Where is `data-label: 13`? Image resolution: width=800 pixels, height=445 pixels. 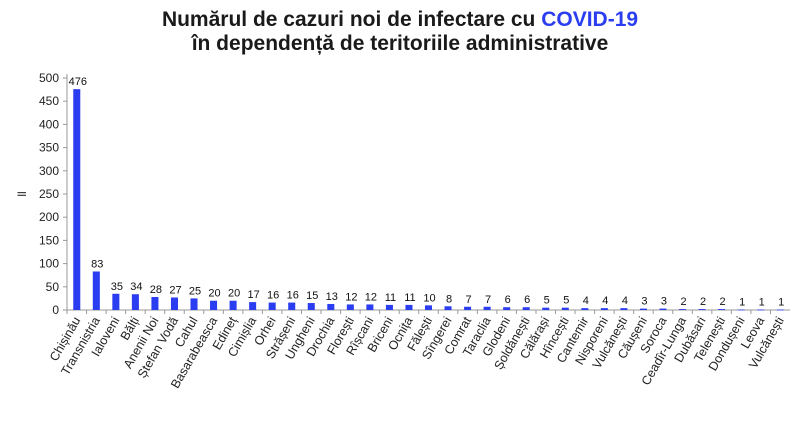
data-label: 13 is located at coordinates (332, 297).